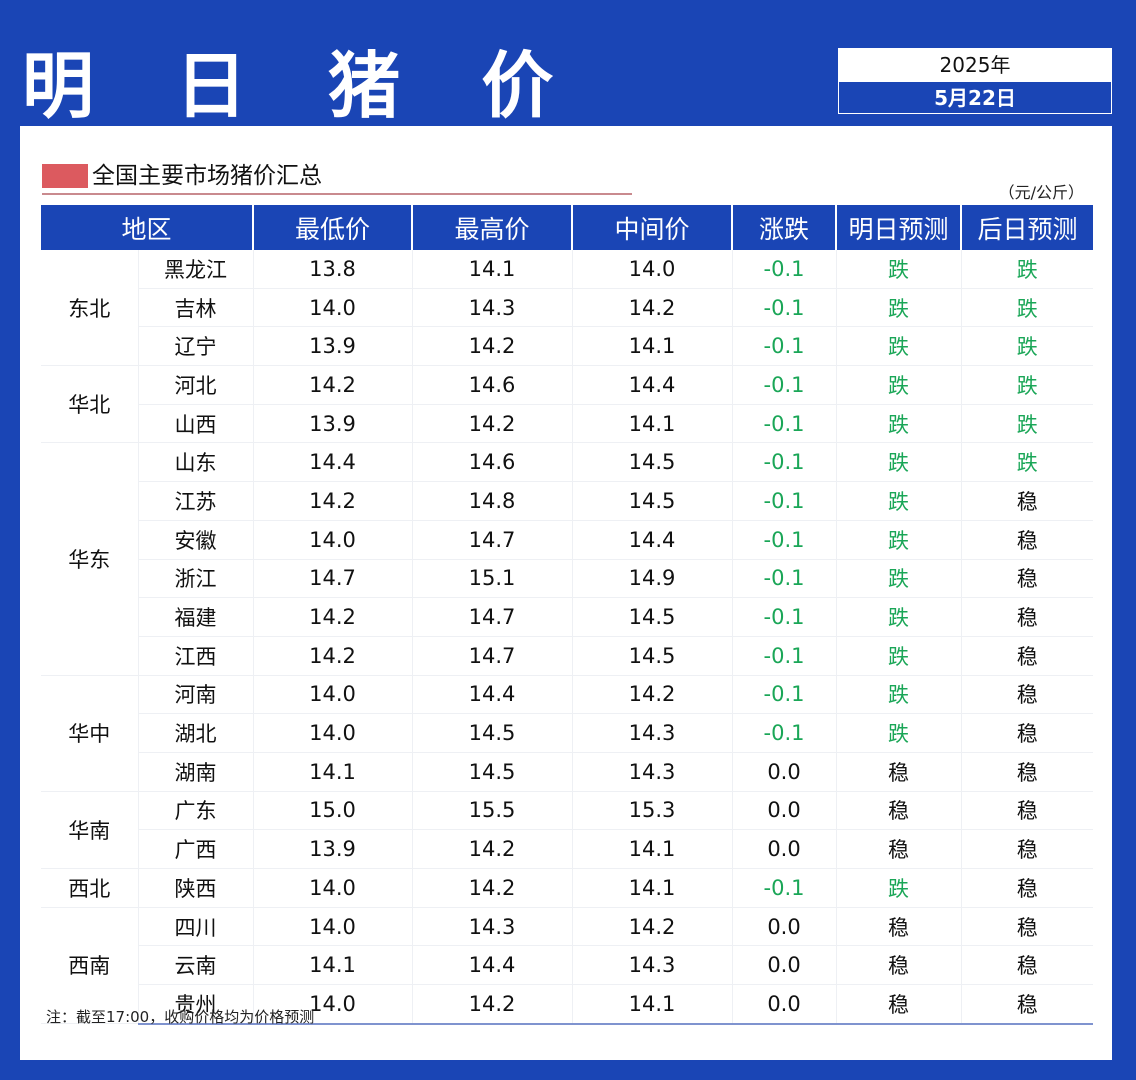  I want to click on low-price-cell: 13.8, so click(333, 269).